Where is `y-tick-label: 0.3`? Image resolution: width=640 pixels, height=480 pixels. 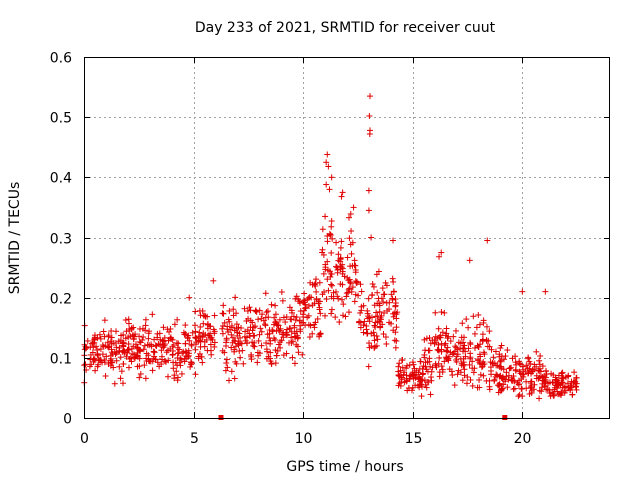
y-tick-label: 0.3 is located at coordinates (61, 240).